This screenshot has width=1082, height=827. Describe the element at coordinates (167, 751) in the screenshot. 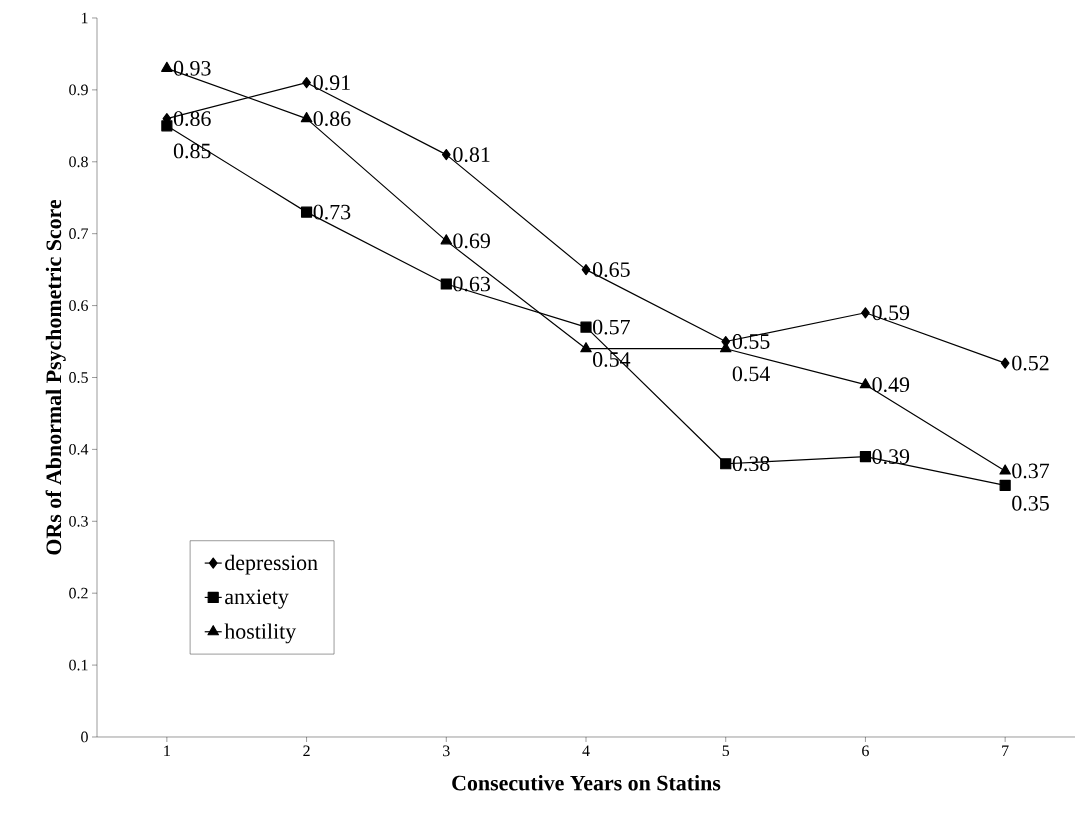

I see `x-tick-label: 1` at that location.